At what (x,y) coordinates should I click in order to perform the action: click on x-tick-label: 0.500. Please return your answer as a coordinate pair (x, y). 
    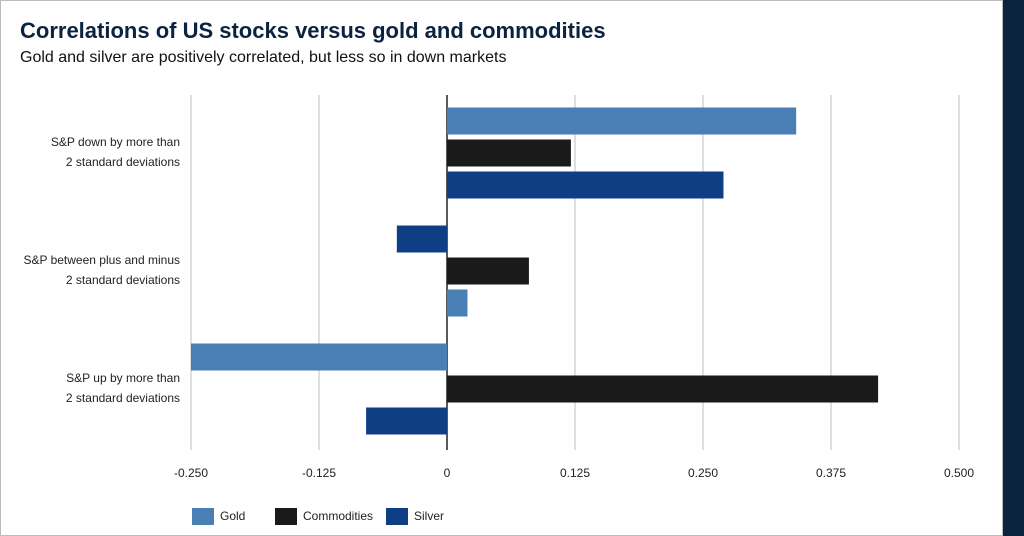
    Looking at the image, I should click on (959, 473).